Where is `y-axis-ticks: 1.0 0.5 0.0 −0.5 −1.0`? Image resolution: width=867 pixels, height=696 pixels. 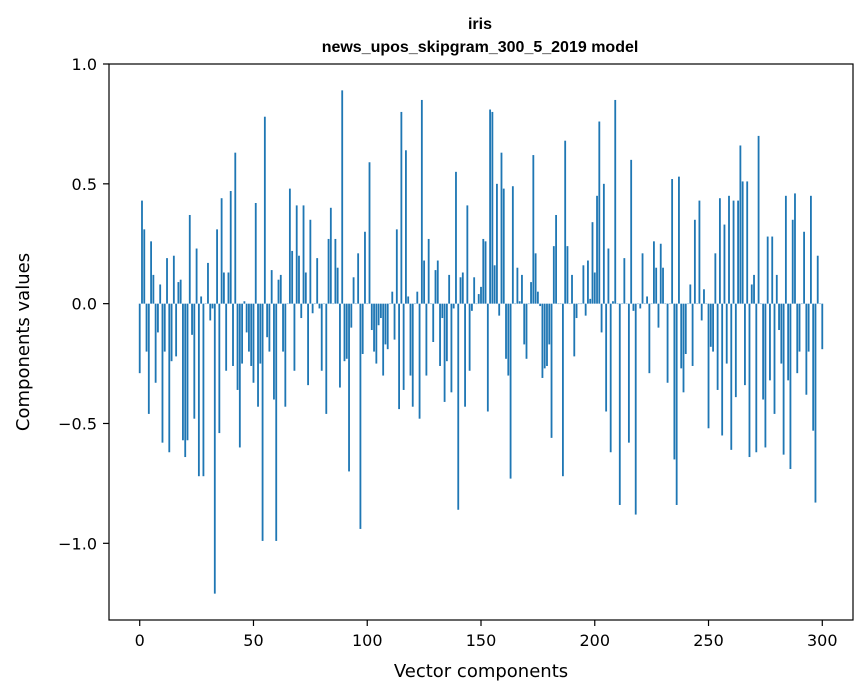 y-axis-ticks: 1.0 0.5 0.0 −0.5 −1.0 is located at coordinates (83, 304).